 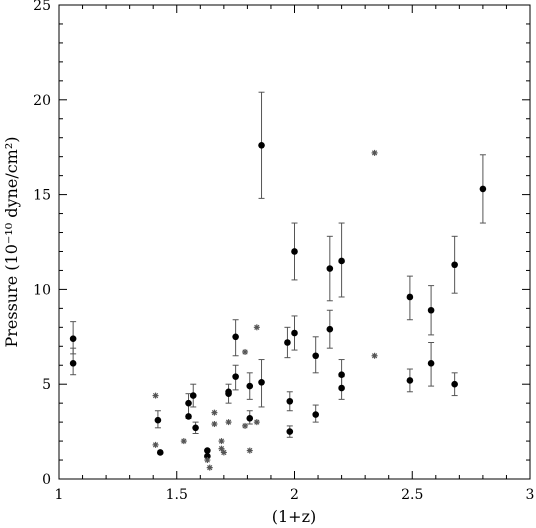 I want to click on y-tick-label: 10, so click(x=42, y=290).